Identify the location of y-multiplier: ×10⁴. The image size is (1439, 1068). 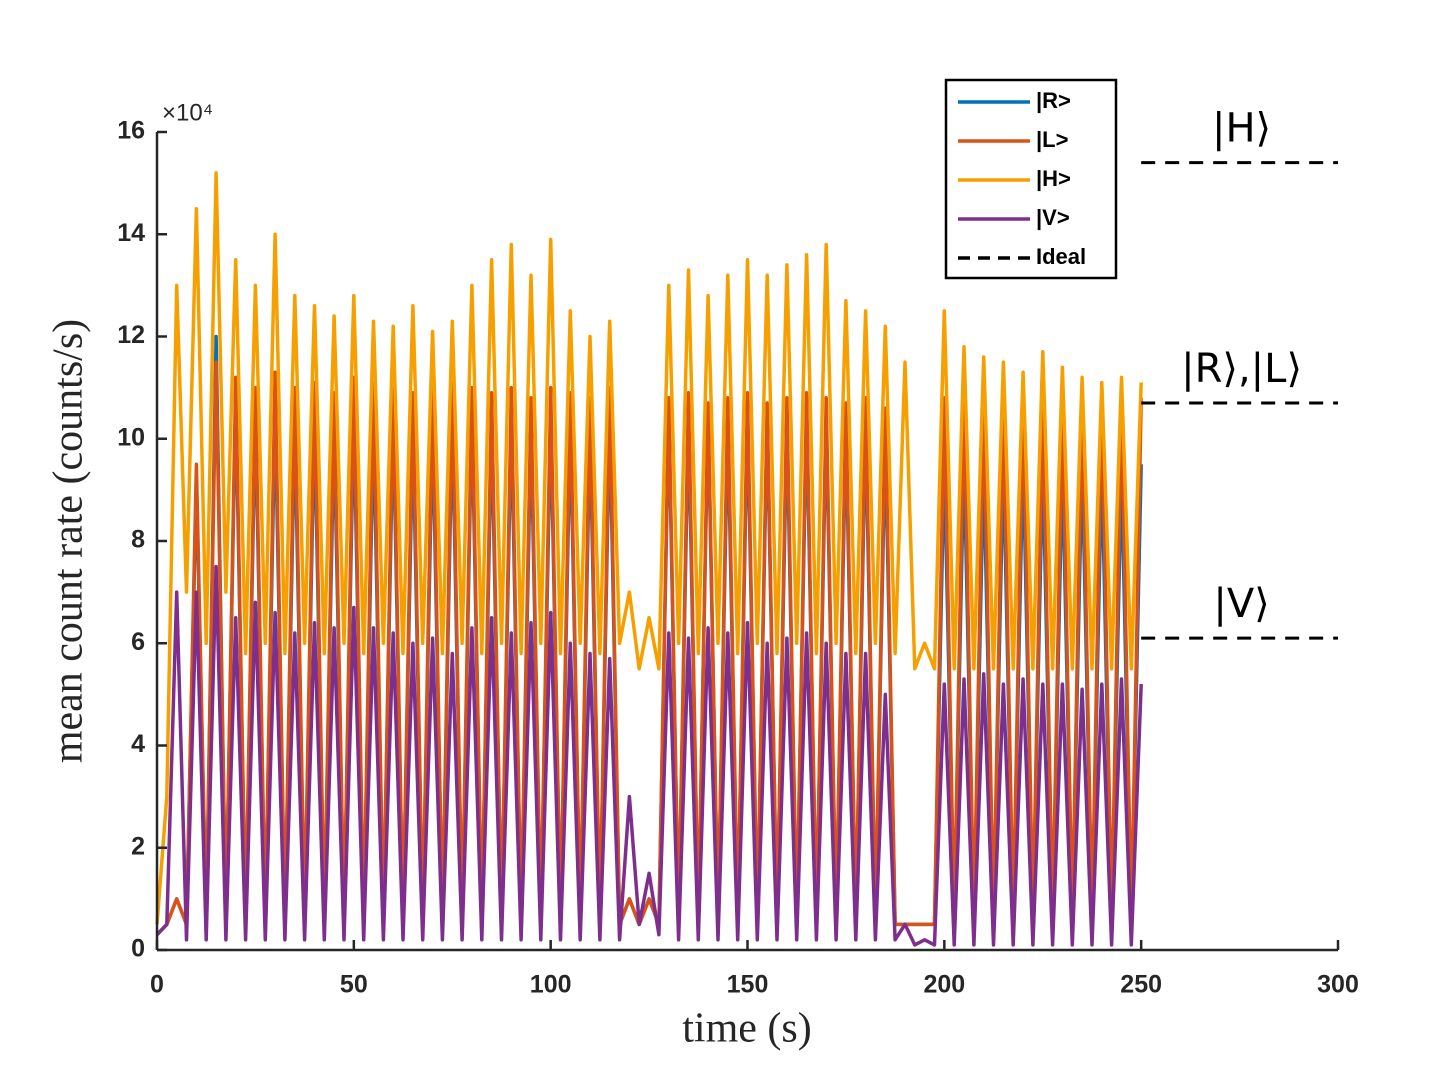
(187, 112).